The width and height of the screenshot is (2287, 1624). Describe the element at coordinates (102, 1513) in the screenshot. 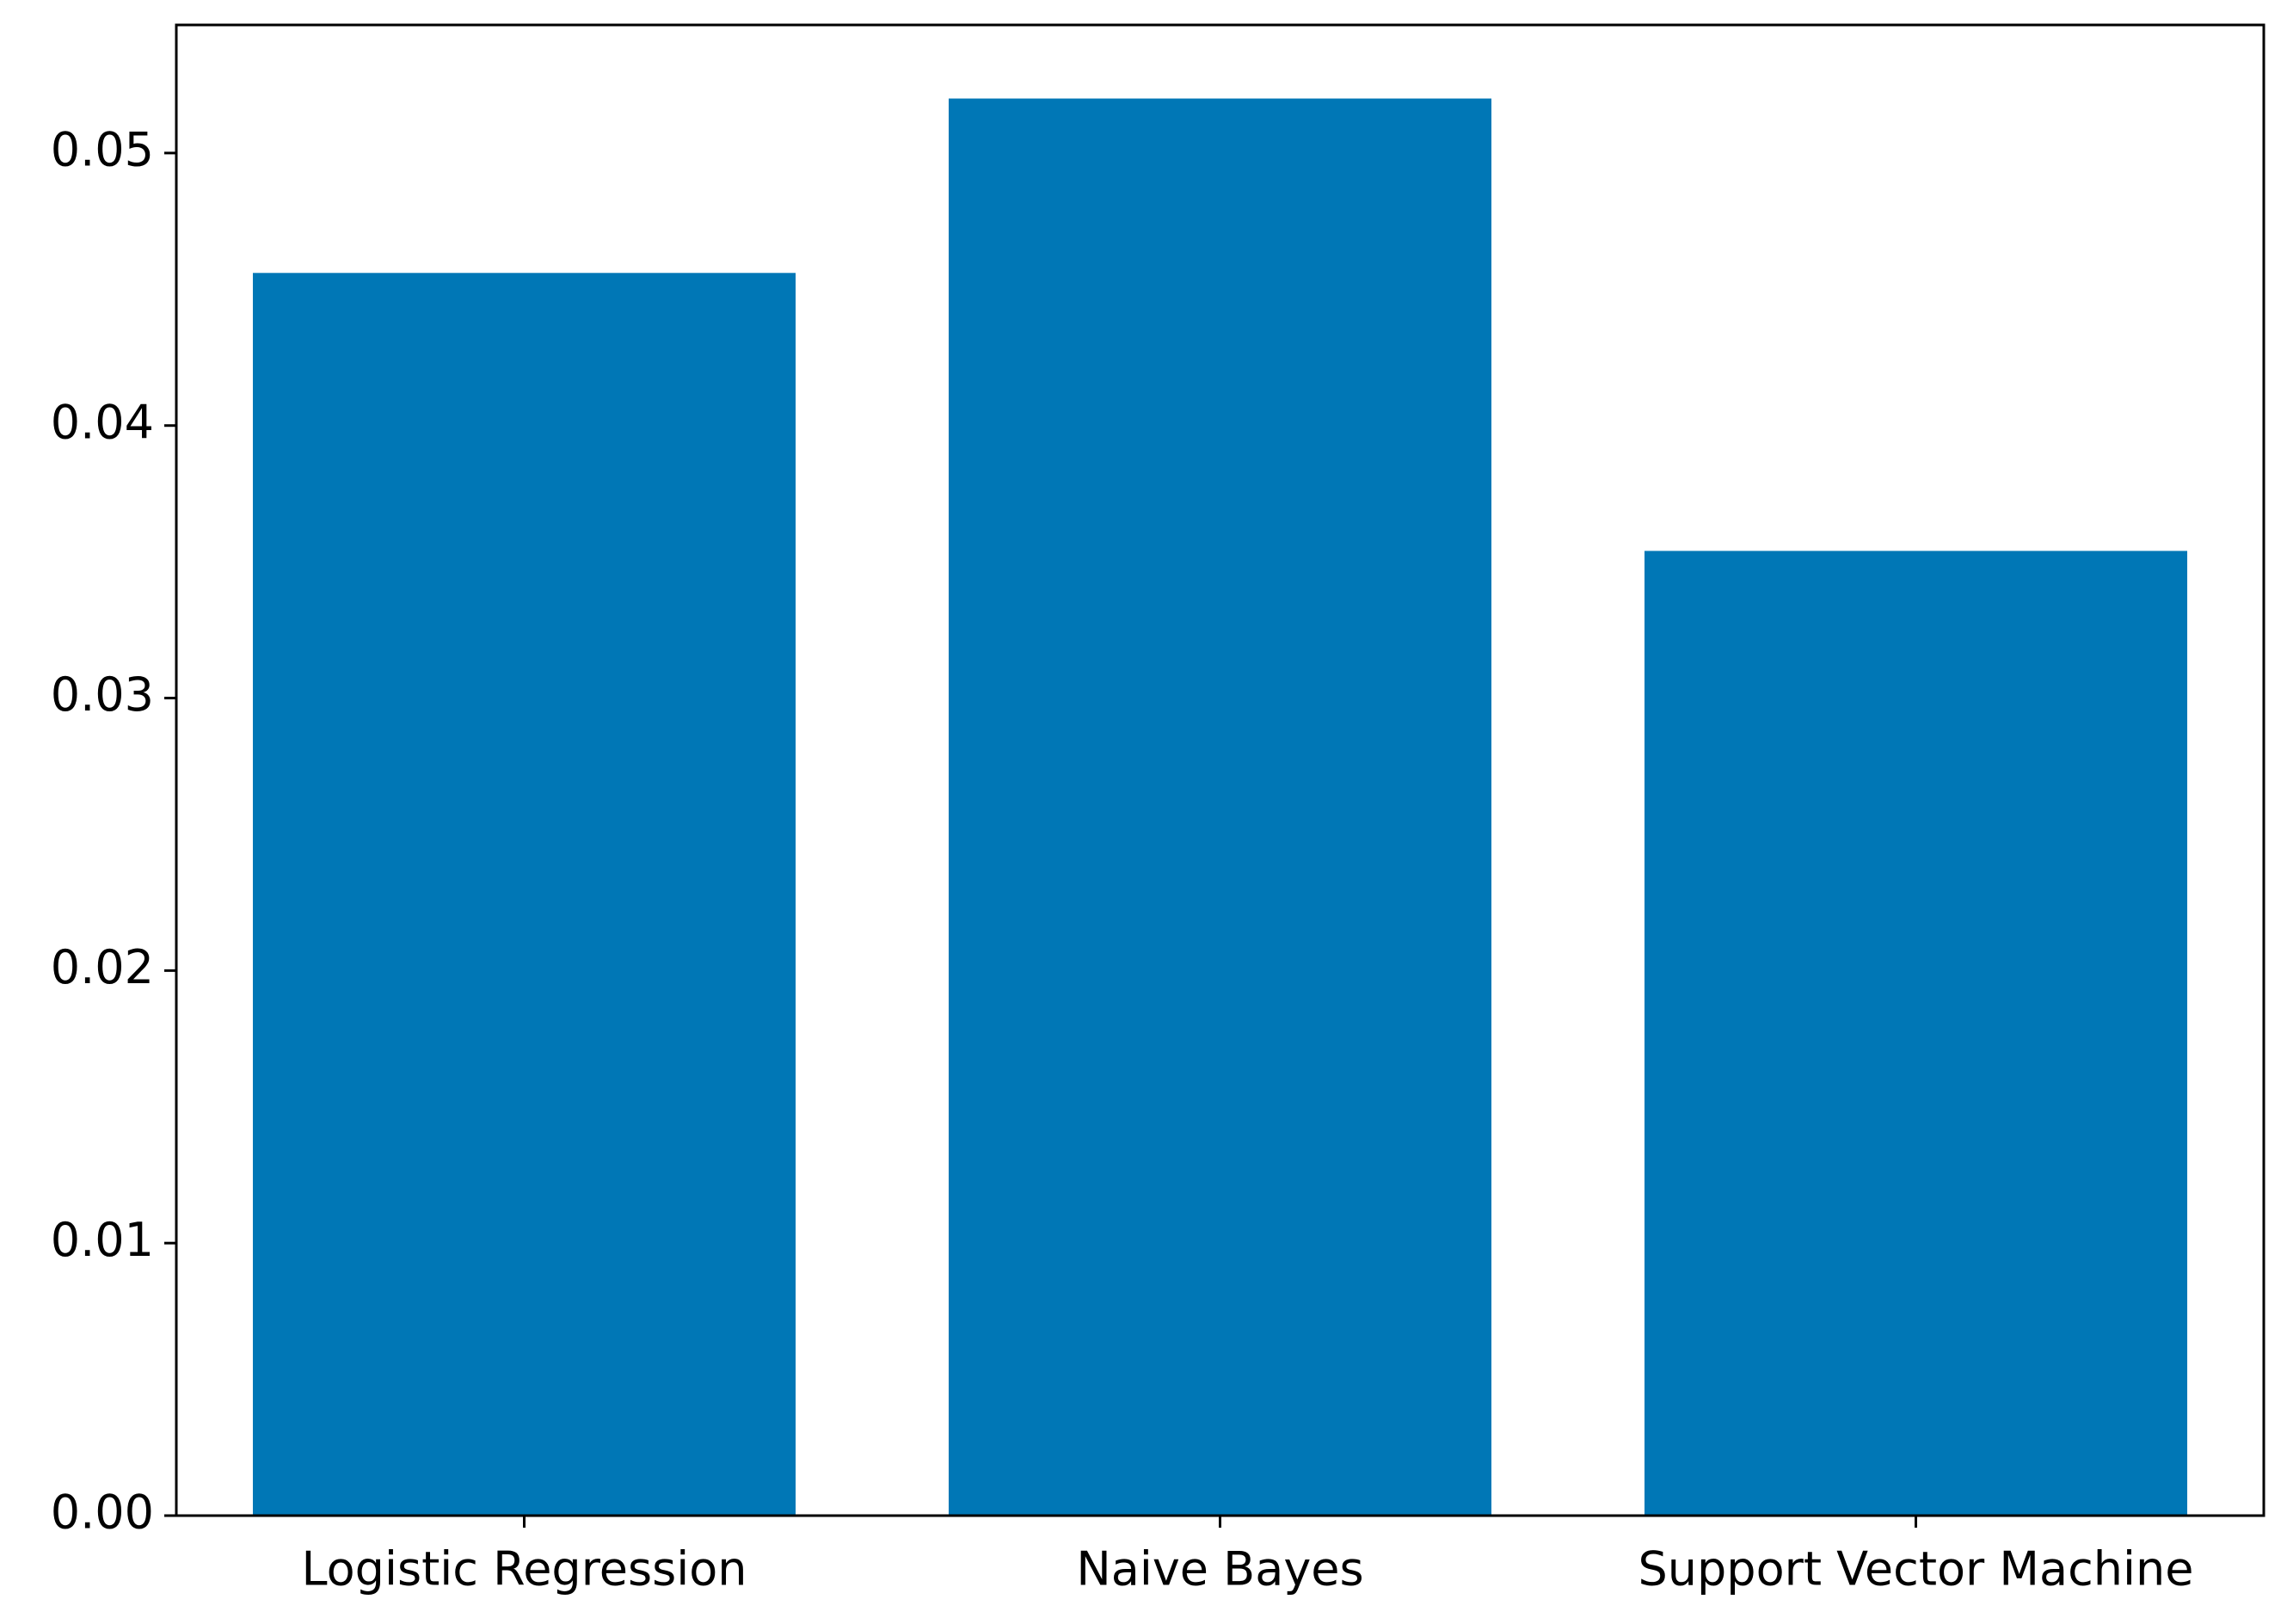

I see `y-tick-label: 0.00` at that location.